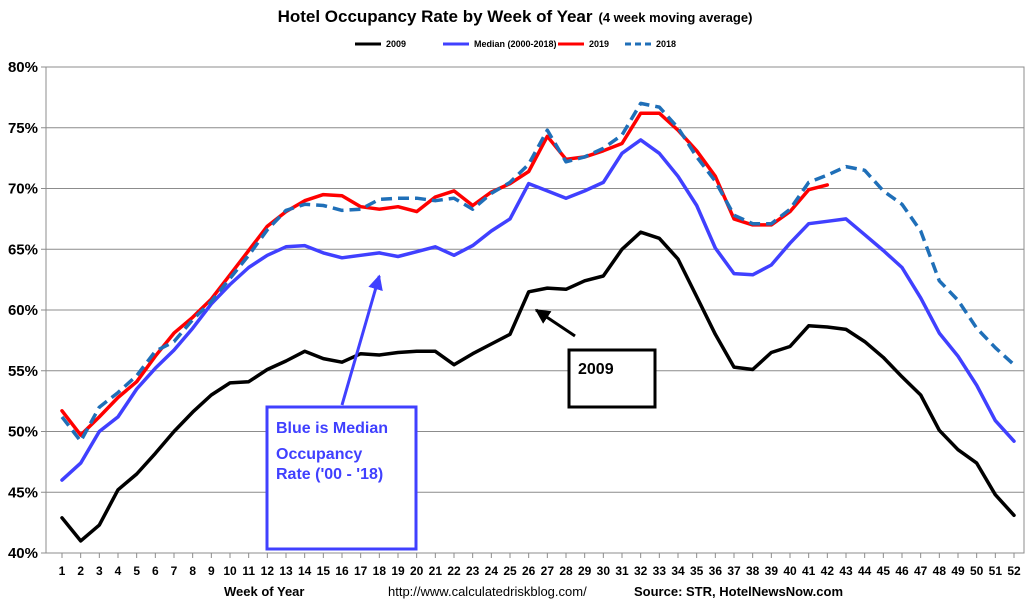 Image resolution: width=1030 pixels, height=615 pixels. Describe the element at coordinates (678, 571) in the screenshot. I see `x-tick-label-34: 34` at that location.